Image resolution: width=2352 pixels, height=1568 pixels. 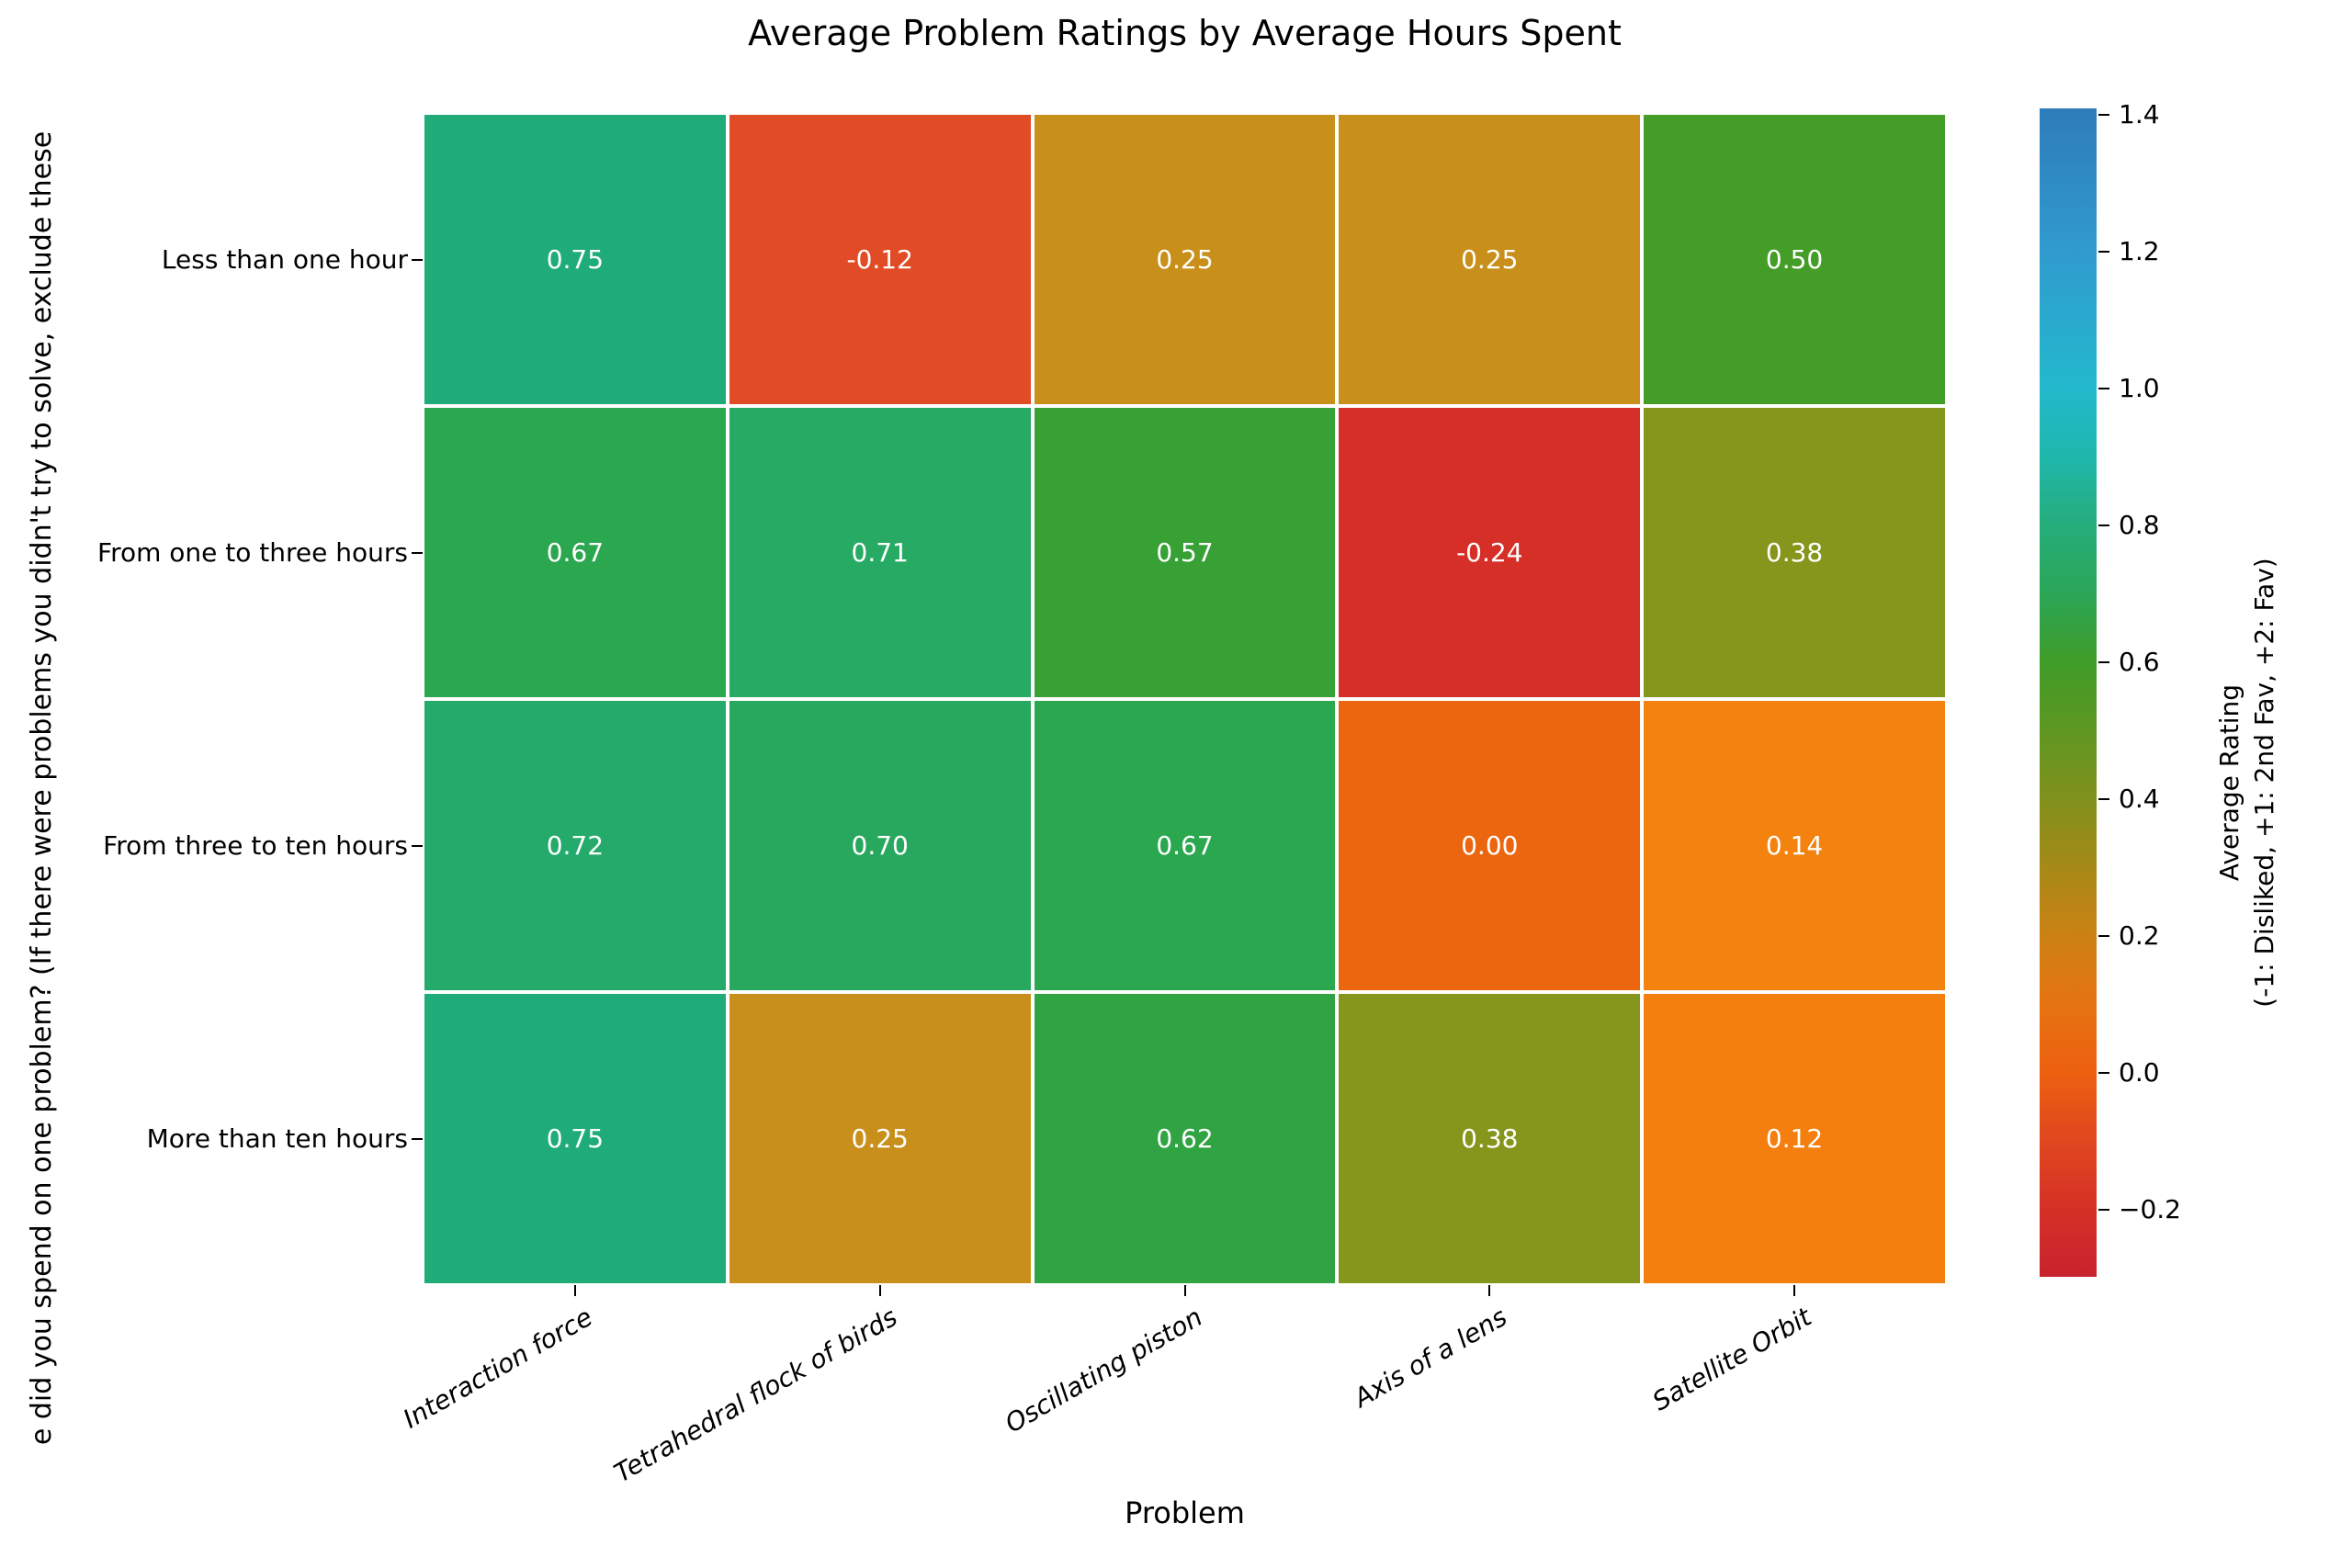 What do you see at coordinates (2150, 1209) in the screenshot?
I see `colorbar-tick-label: −0.2` at bounding box center [2150, 1209].